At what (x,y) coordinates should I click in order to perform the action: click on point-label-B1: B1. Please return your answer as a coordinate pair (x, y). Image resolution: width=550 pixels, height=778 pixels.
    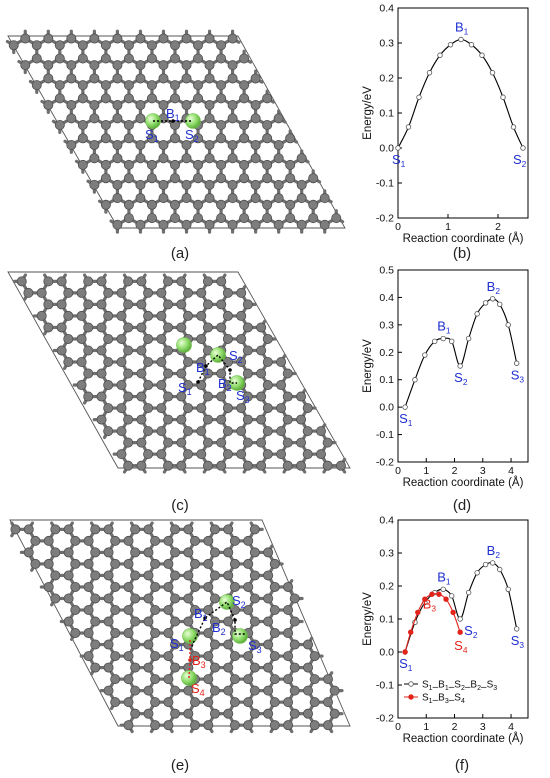
    Looking at the image, I should click on (444, 327).